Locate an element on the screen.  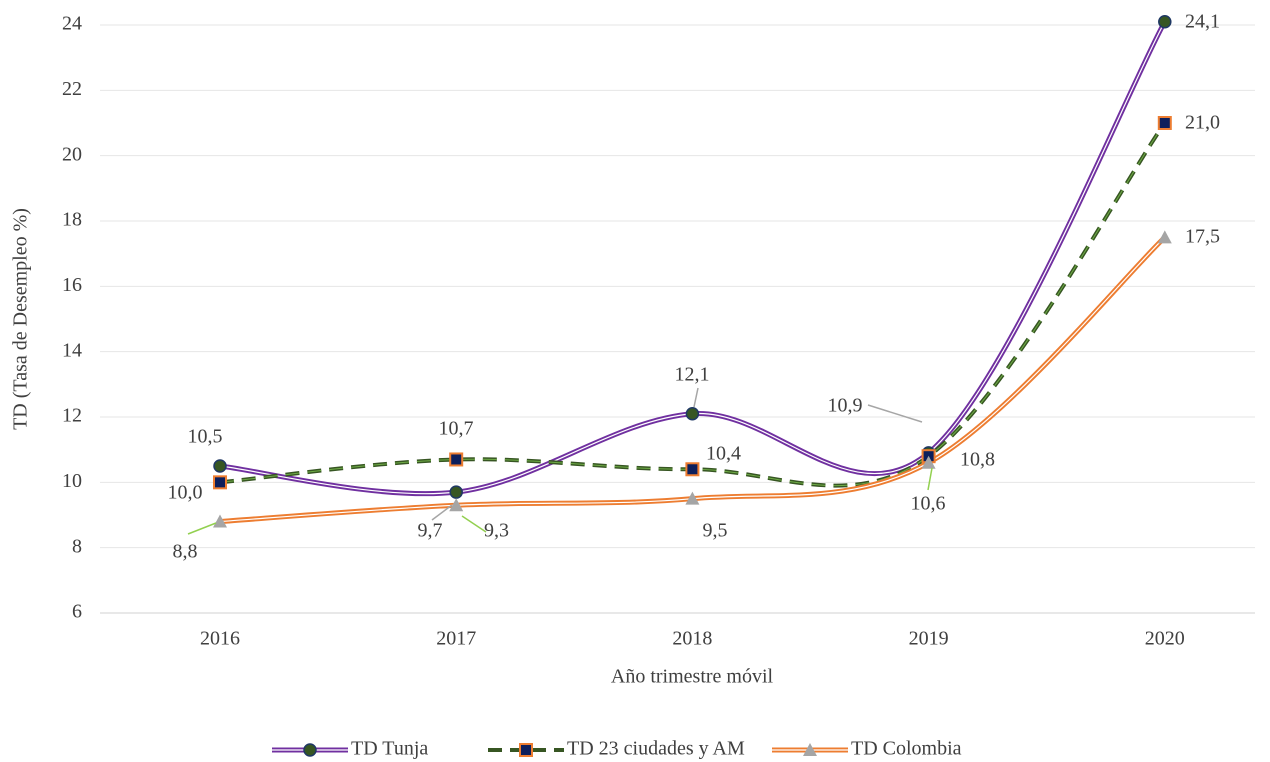
data-label: 10,9 is located at coordinates (845, 406).